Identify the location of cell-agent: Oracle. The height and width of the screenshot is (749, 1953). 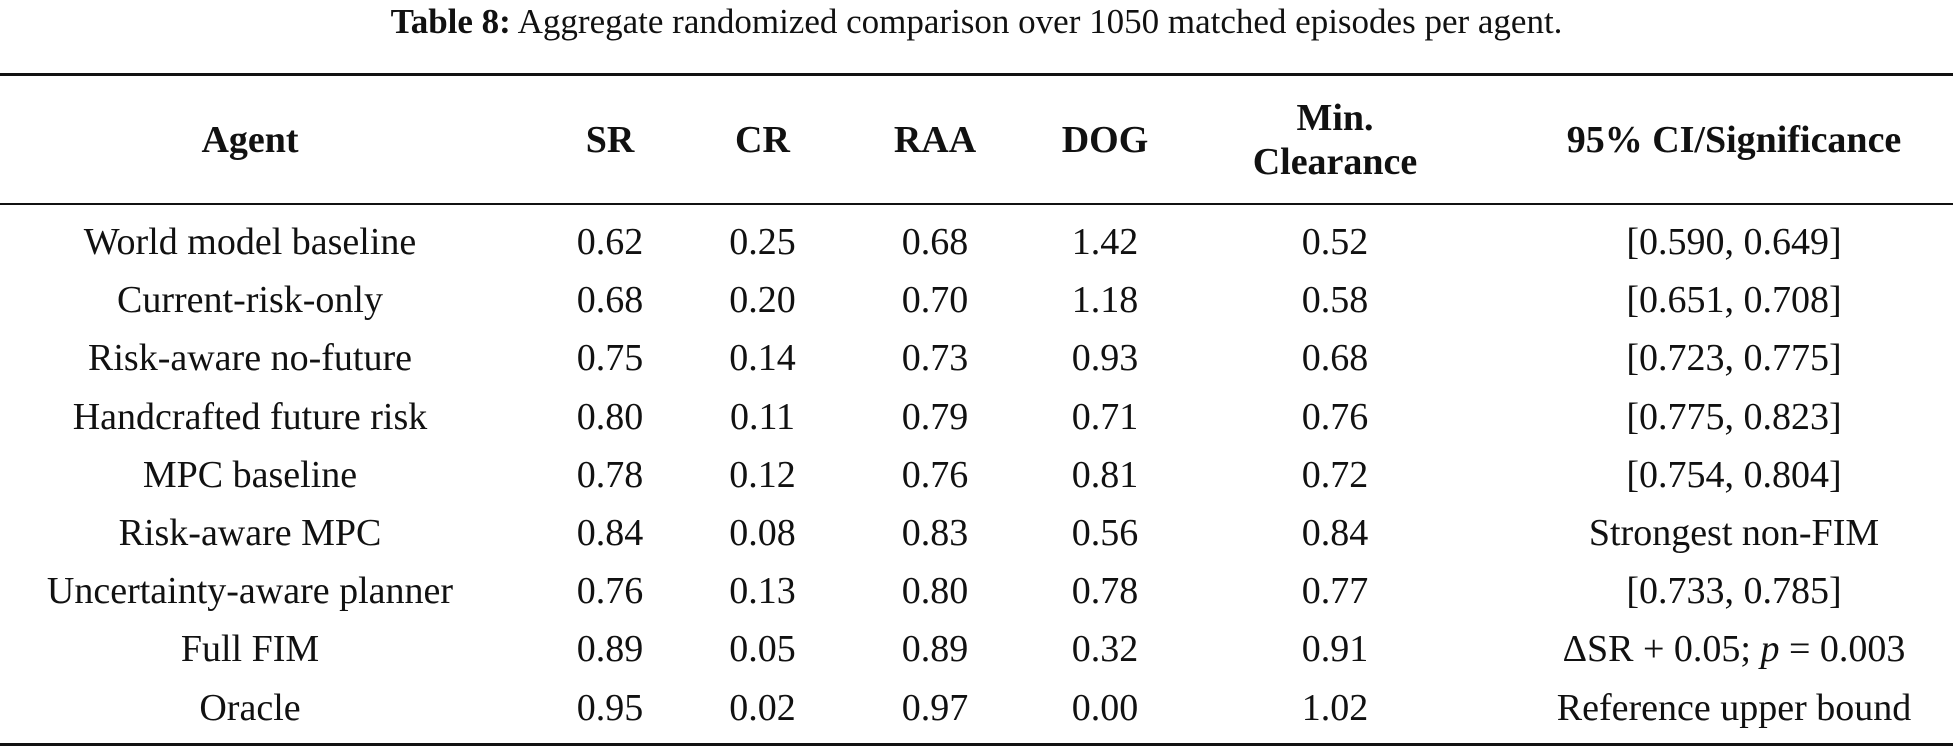
(250, 707).